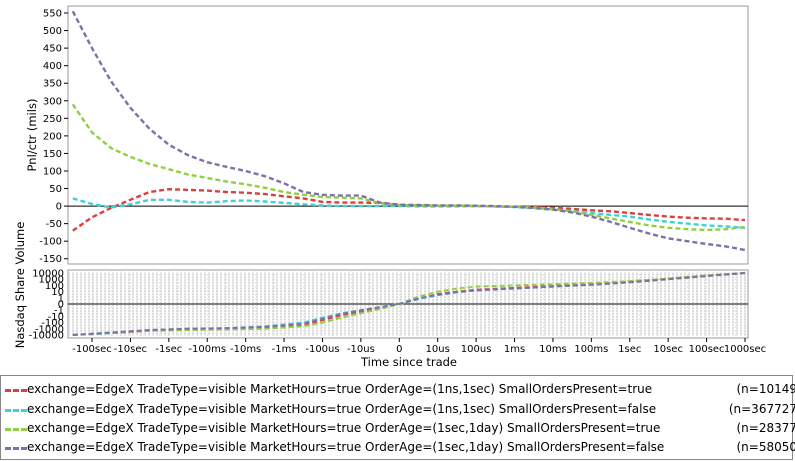  I want to click on y-tick-label: 400, so click(52, 66).